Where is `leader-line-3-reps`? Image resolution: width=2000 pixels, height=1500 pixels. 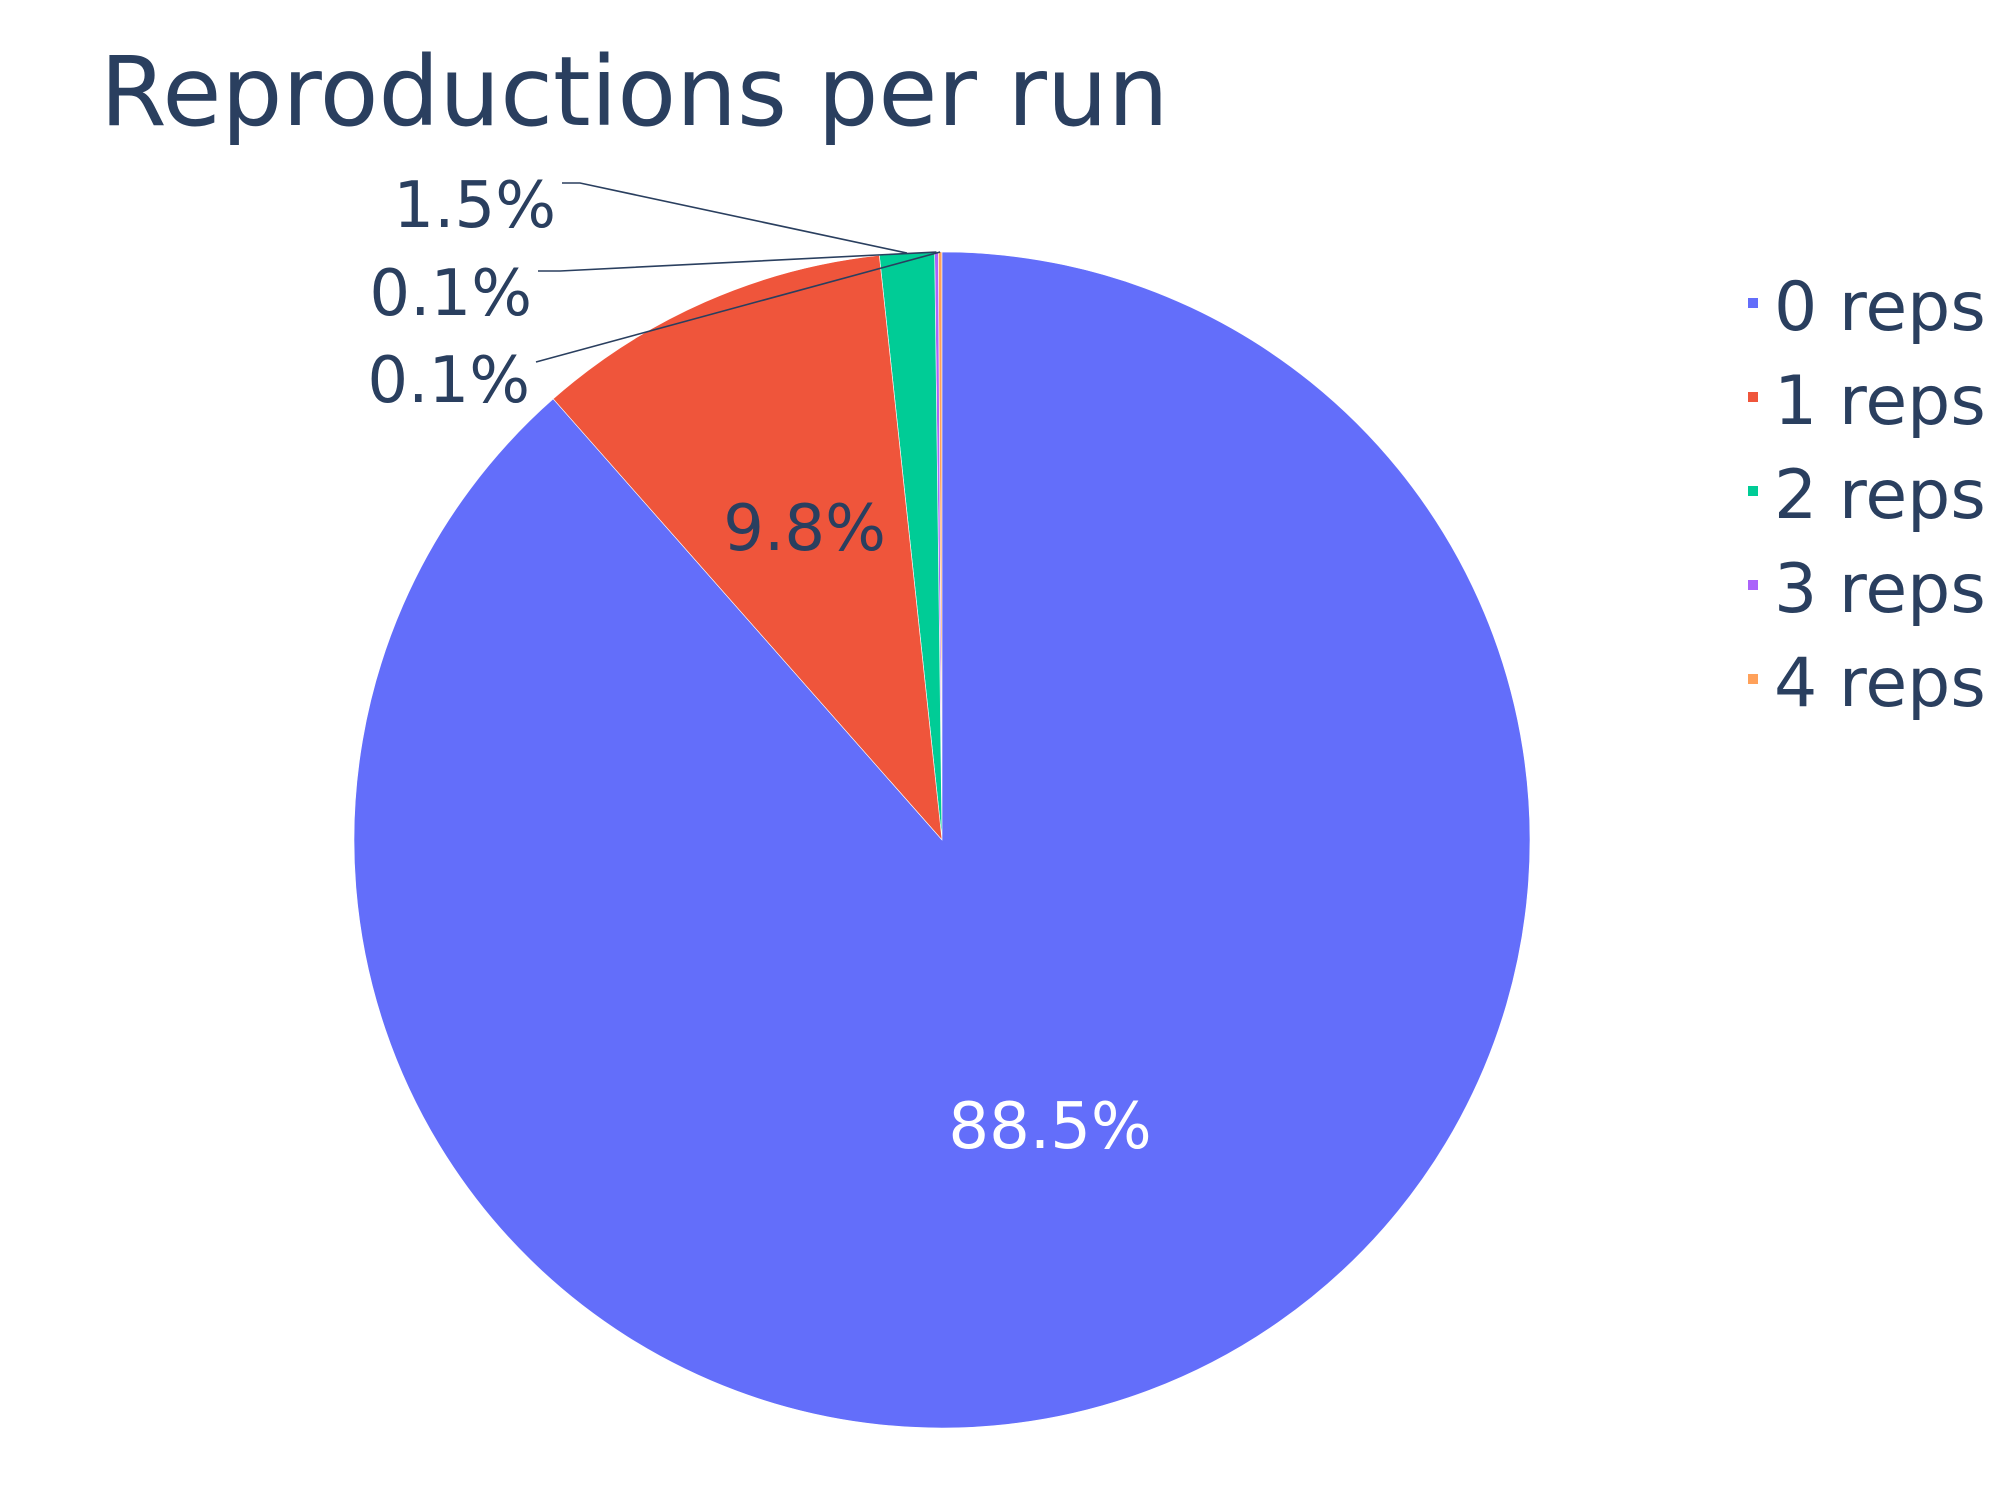
leader-line-3-reps is located at coordinates (737, 261).